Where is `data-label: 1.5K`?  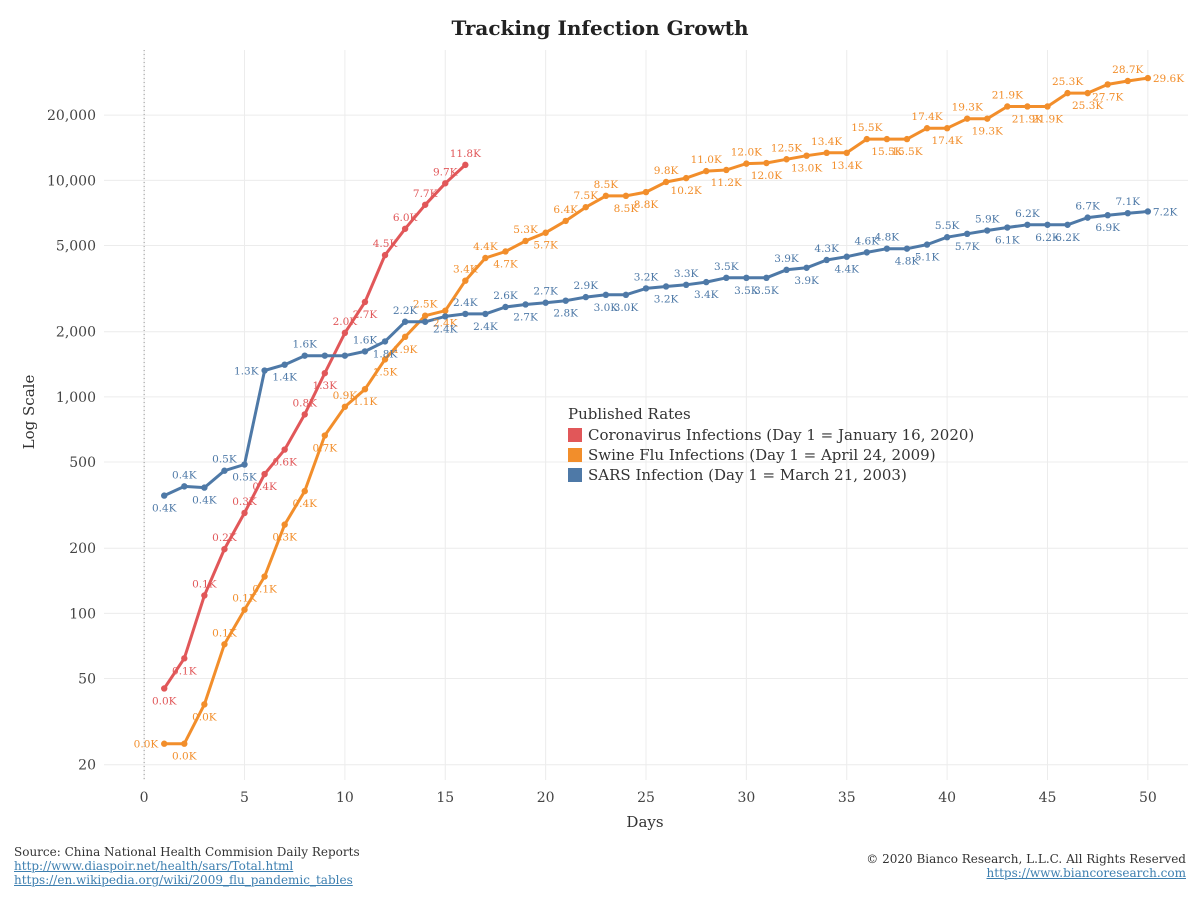
data-label: 1.5K is located at coordinates (385, 372).